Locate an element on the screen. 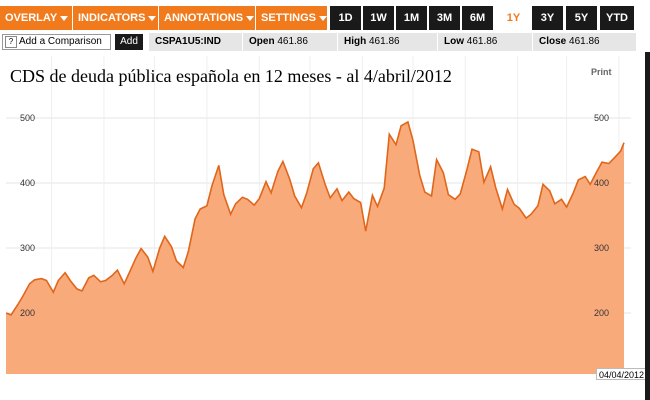  add-comparison-input: ? Add a Comparison is located at coordinates (56, 42).